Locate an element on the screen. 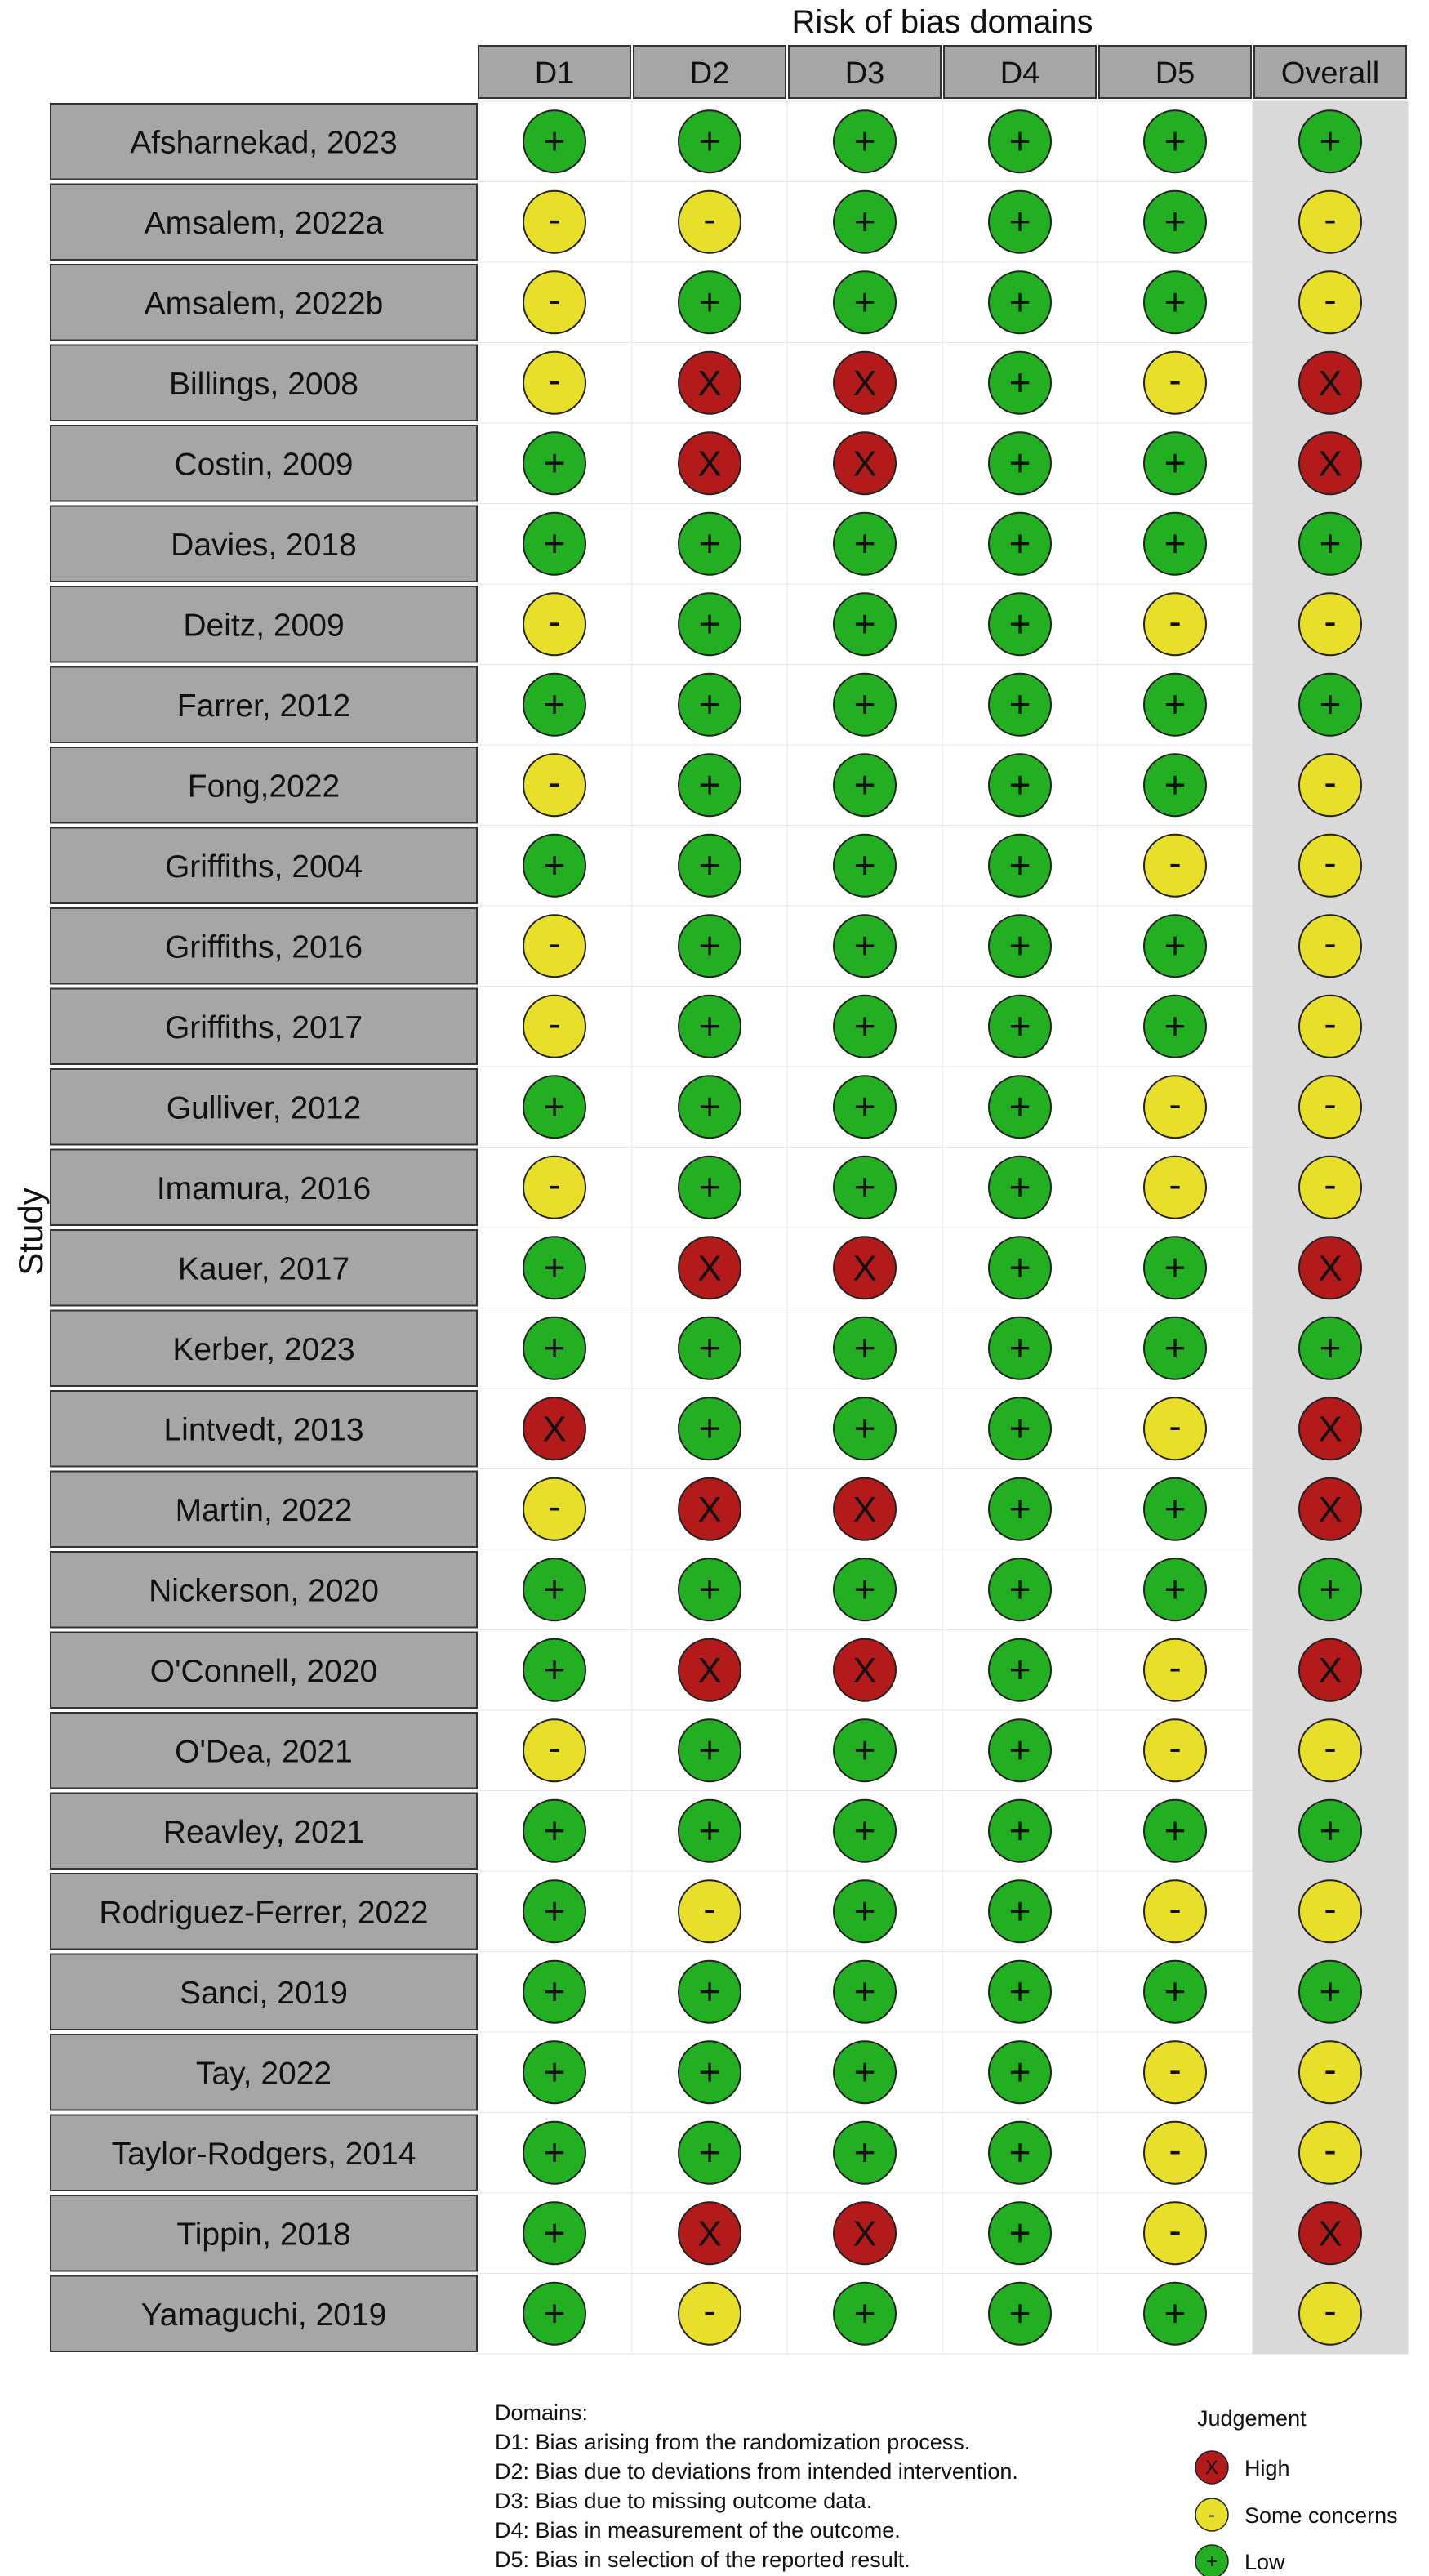 The width and height of the screenshot is (1429, 2576). study-label: Sanci, 2019 is located at coordinates (264, 1993).